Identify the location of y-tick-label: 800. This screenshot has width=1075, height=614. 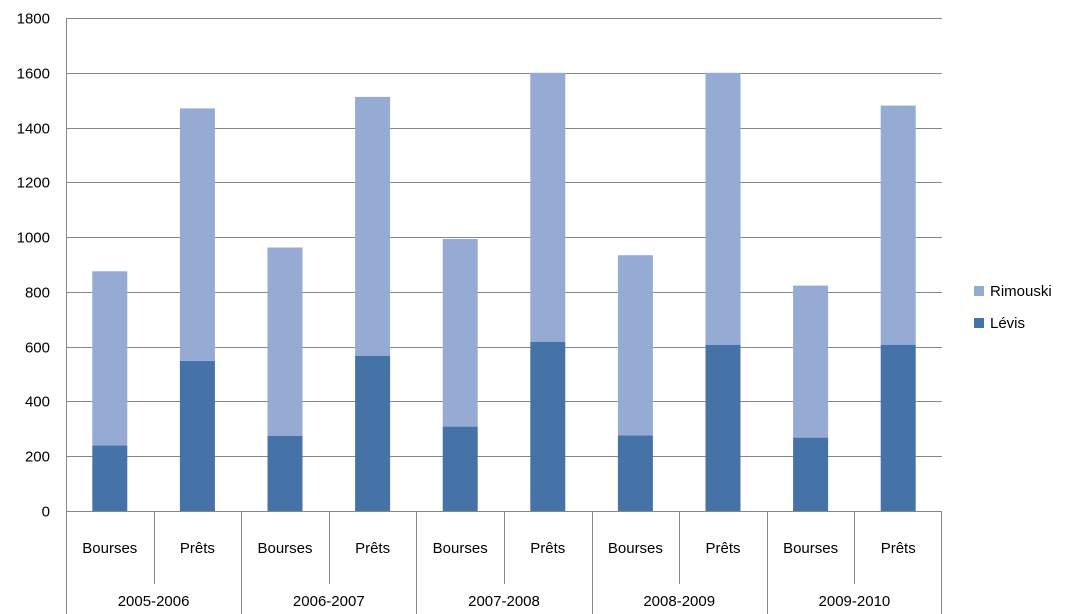
(37, 293).